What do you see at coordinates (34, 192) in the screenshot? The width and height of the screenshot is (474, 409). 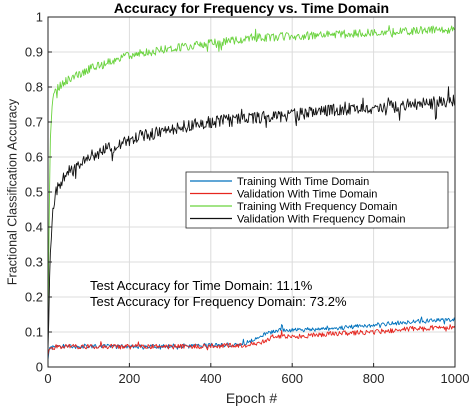 I see `y-tick-label: 0.5` at bounding box center [34, 192].